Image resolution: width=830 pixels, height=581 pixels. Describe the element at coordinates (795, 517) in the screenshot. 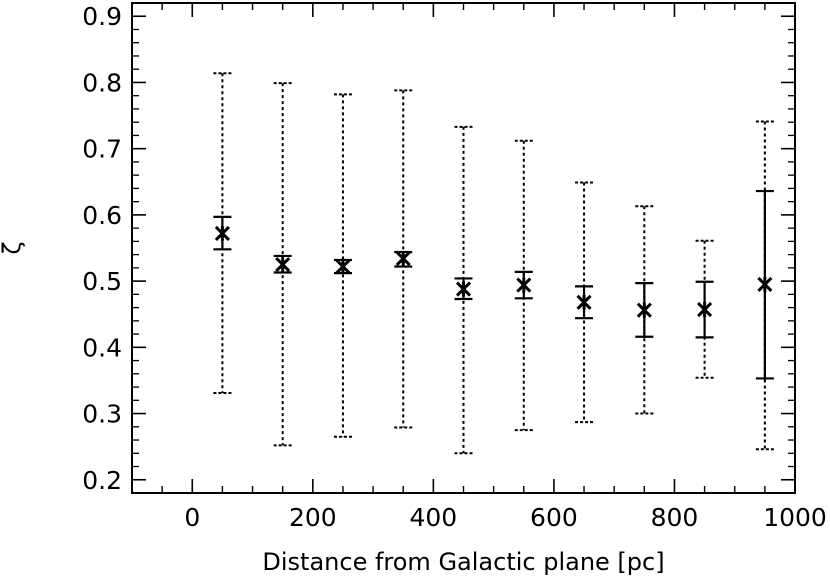

I see `x-tick-label: 1000` at that location.